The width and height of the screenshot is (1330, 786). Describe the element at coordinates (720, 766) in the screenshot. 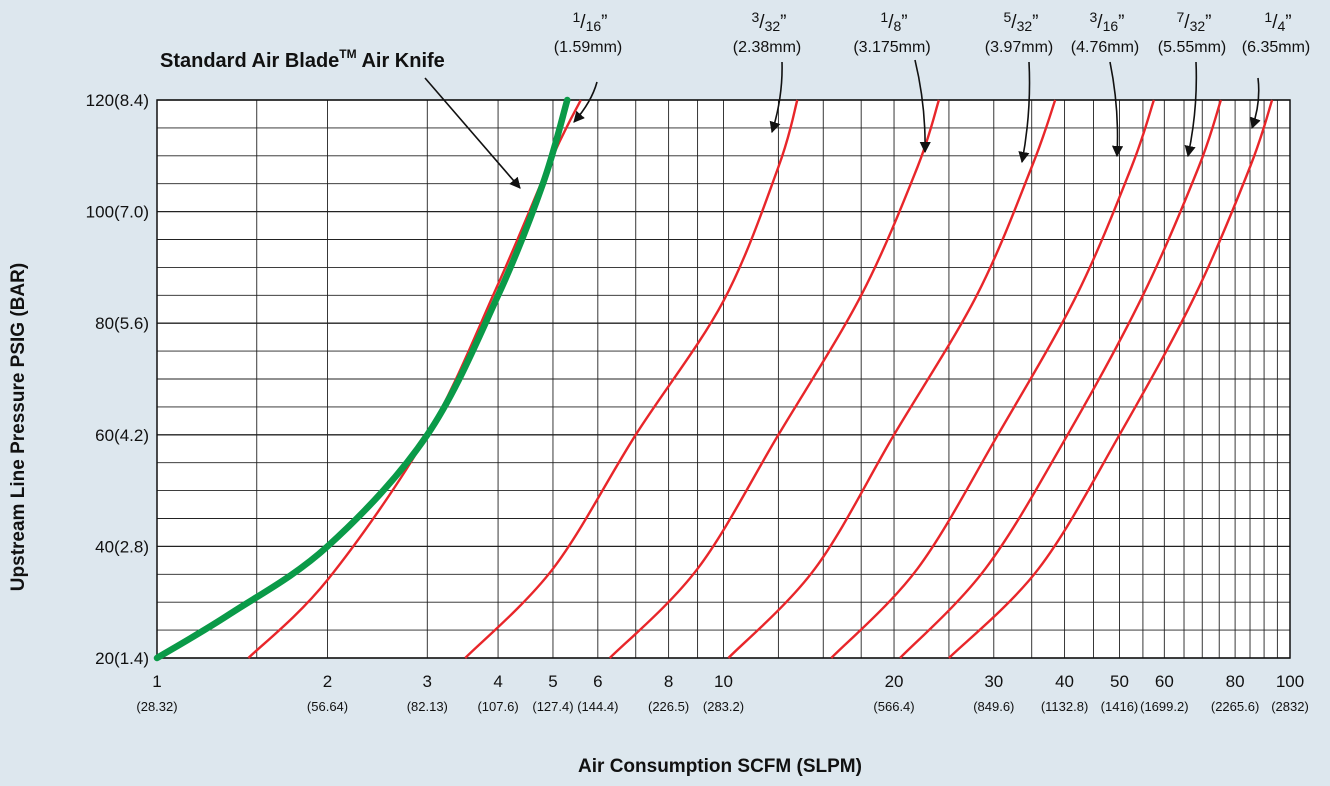

I see `x-axis-title: Air Consumption SCFM (SLPM)` at that location.